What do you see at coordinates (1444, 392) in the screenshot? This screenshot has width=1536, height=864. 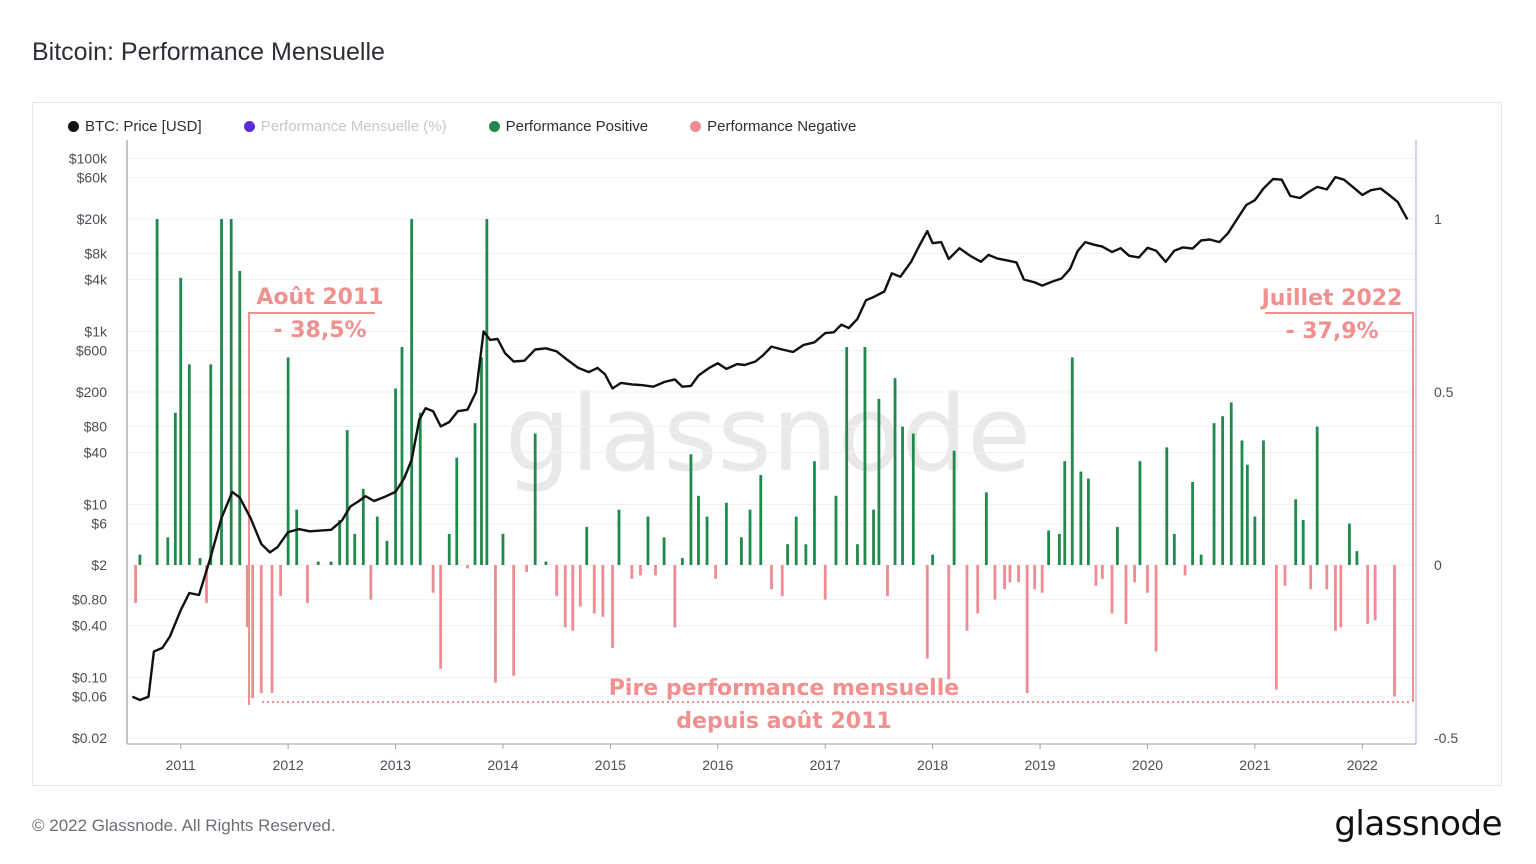 I see `y-right-tick-label: 0.5` at bounding box center [1444, 392].